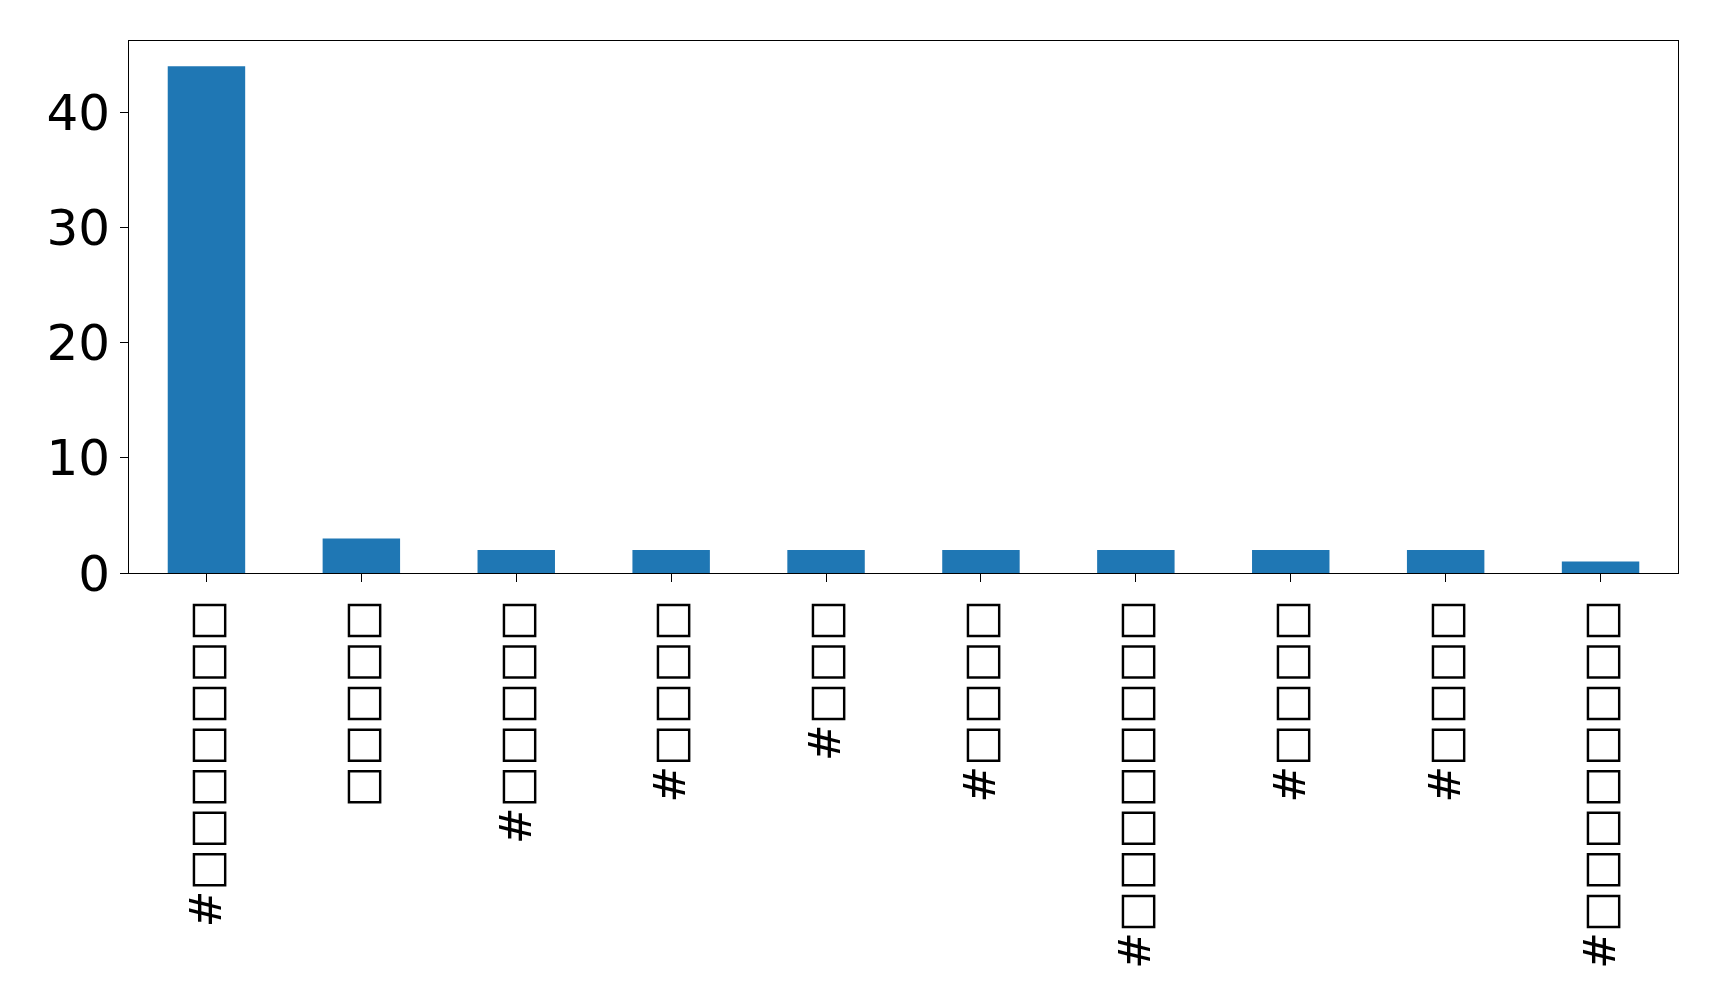 The height and width of the screenshot is (981, 1719). What do you see at coordinates (205, 763) in the screenshot?
I see `x-tick-label: #□□□□□□□` at bounding box center [205, 763].